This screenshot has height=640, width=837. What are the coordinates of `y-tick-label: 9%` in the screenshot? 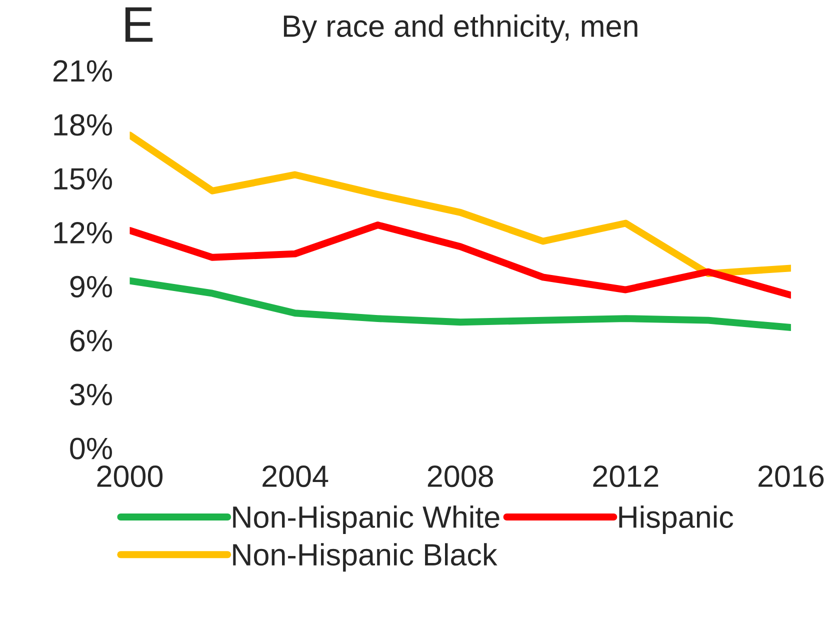 It's located at (91, 287).